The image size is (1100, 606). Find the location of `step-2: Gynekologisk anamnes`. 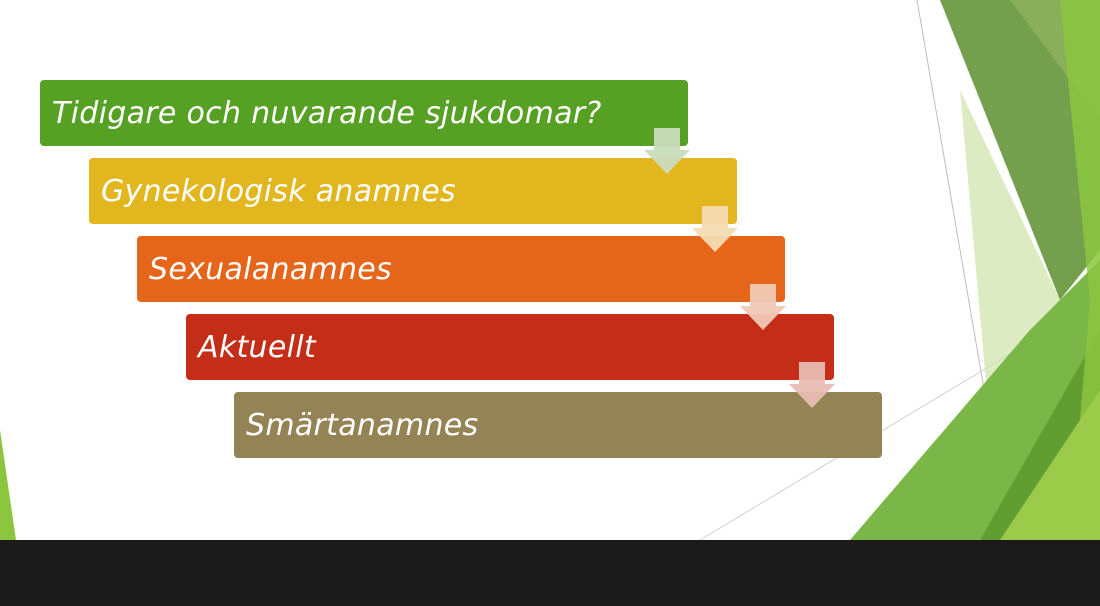

step-2: Gynekologisk anamnes is located at coordinates (413, 191).